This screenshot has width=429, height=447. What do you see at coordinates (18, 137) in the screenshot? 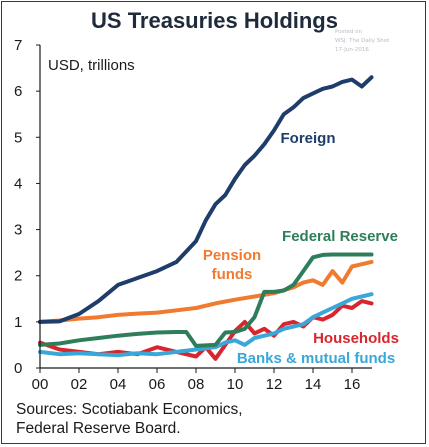
I see `y-tick-label: 5` at bounding box center [18, 137].